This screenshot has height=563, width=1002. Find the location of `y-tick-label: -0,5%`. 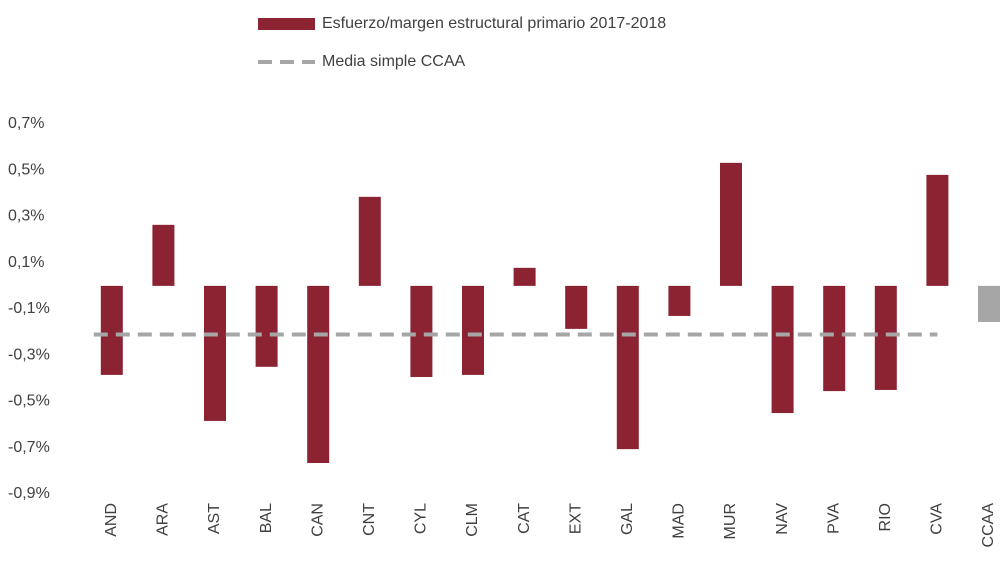

y-tick-label: -0,5% is located at coordinates (29, 401).